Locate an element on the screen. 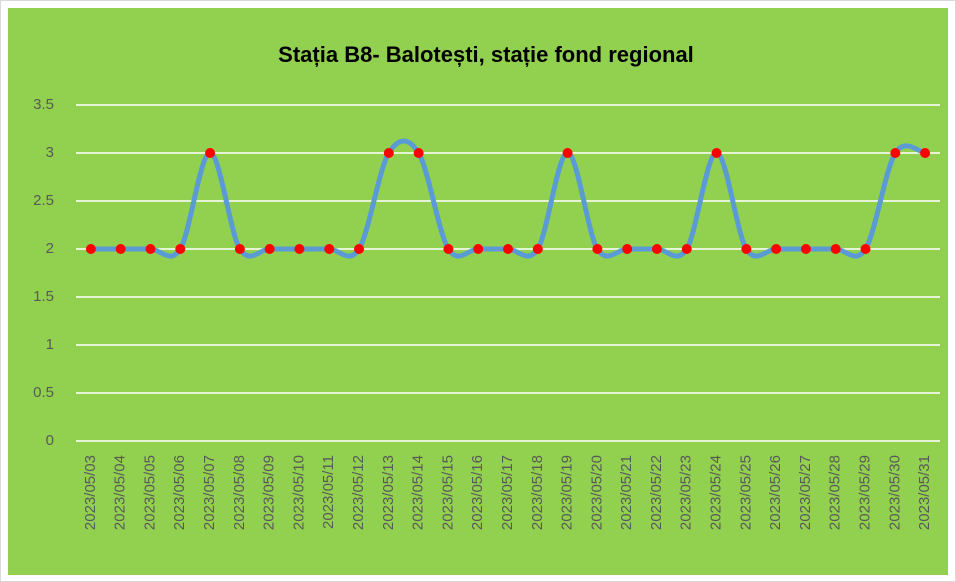  x-tick-label: 2023/05/19 is located at coordinates (567, 492).